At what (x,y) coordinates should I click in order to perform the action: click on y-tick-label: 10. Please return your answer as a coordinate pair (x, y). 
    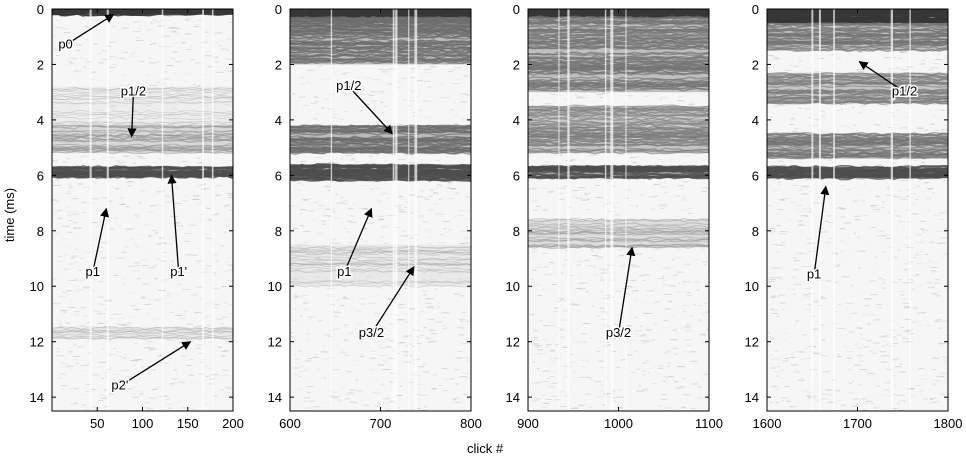
    Looking at the image, I should click on (37, 286).